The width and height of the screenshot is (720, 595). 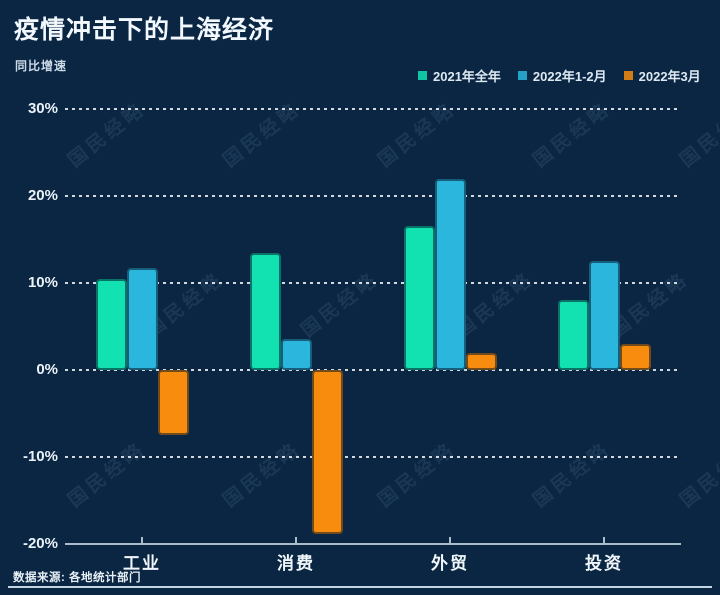 What do you see at coordinates (360, 587) in the screenshot?
I see `footer-divider` at bounding box center [360, 587].